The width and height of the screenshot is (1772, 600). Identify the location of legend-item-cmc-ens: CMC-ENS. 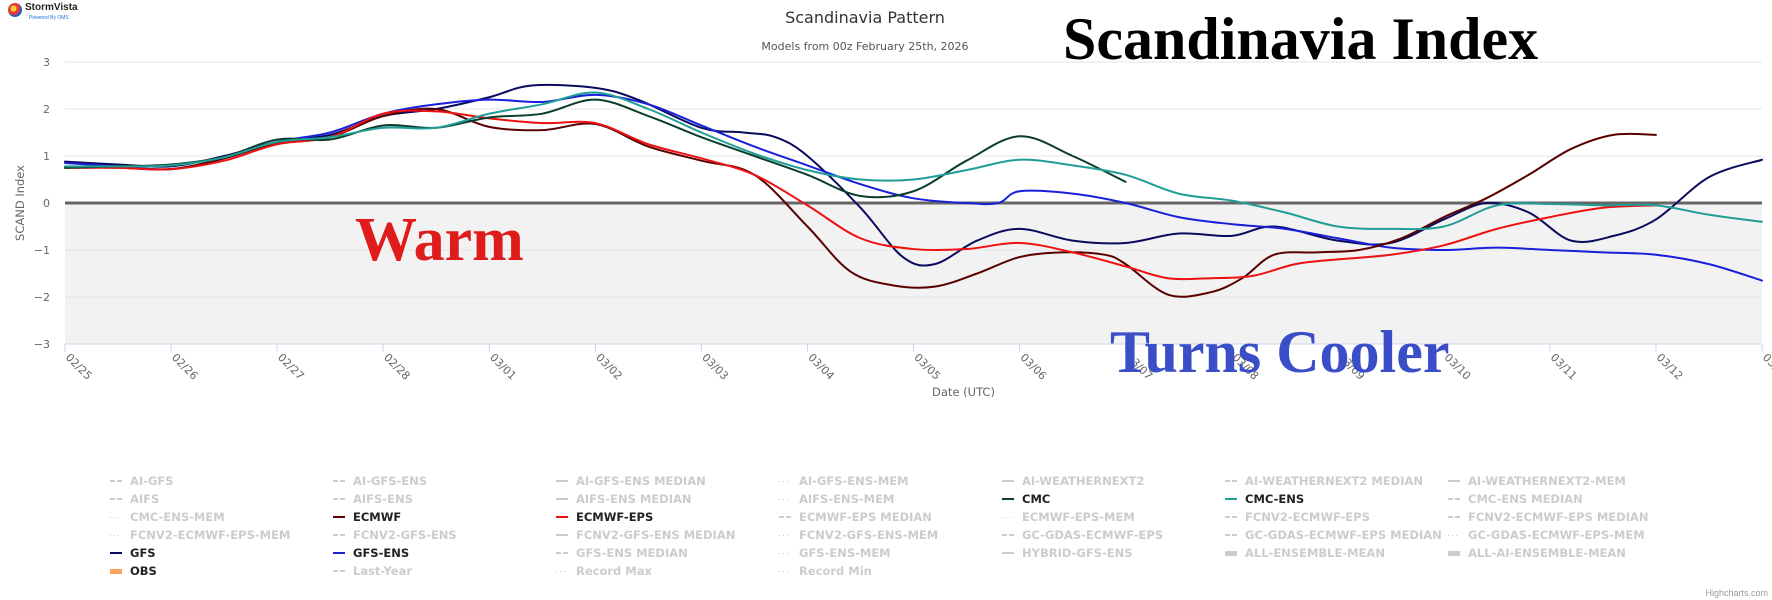
(1336, 499).